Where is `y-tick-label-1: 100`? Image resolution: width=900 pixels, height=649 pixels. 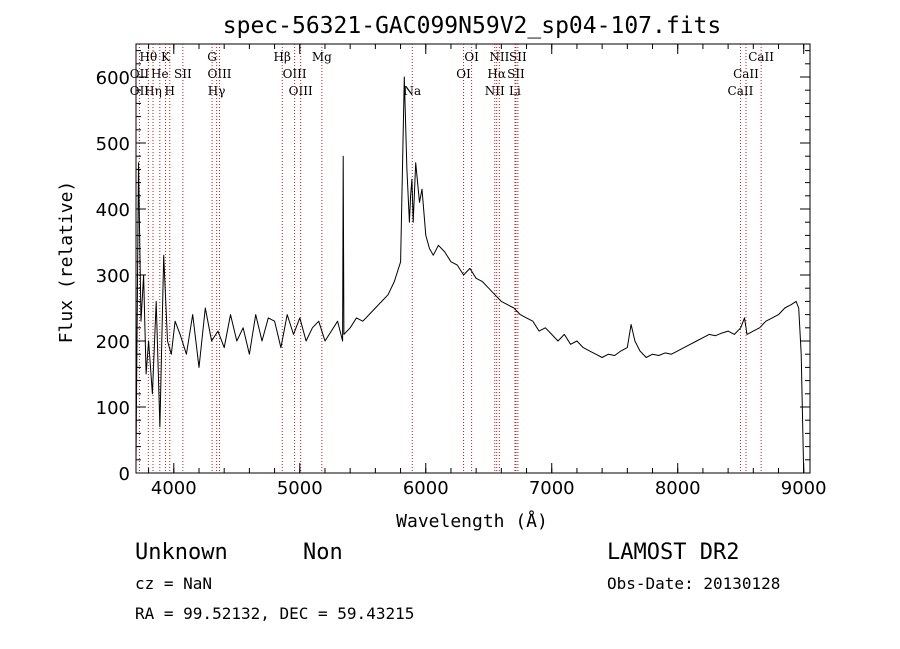
y-tick-label-1: 100 is located at coordinates (113, 408).